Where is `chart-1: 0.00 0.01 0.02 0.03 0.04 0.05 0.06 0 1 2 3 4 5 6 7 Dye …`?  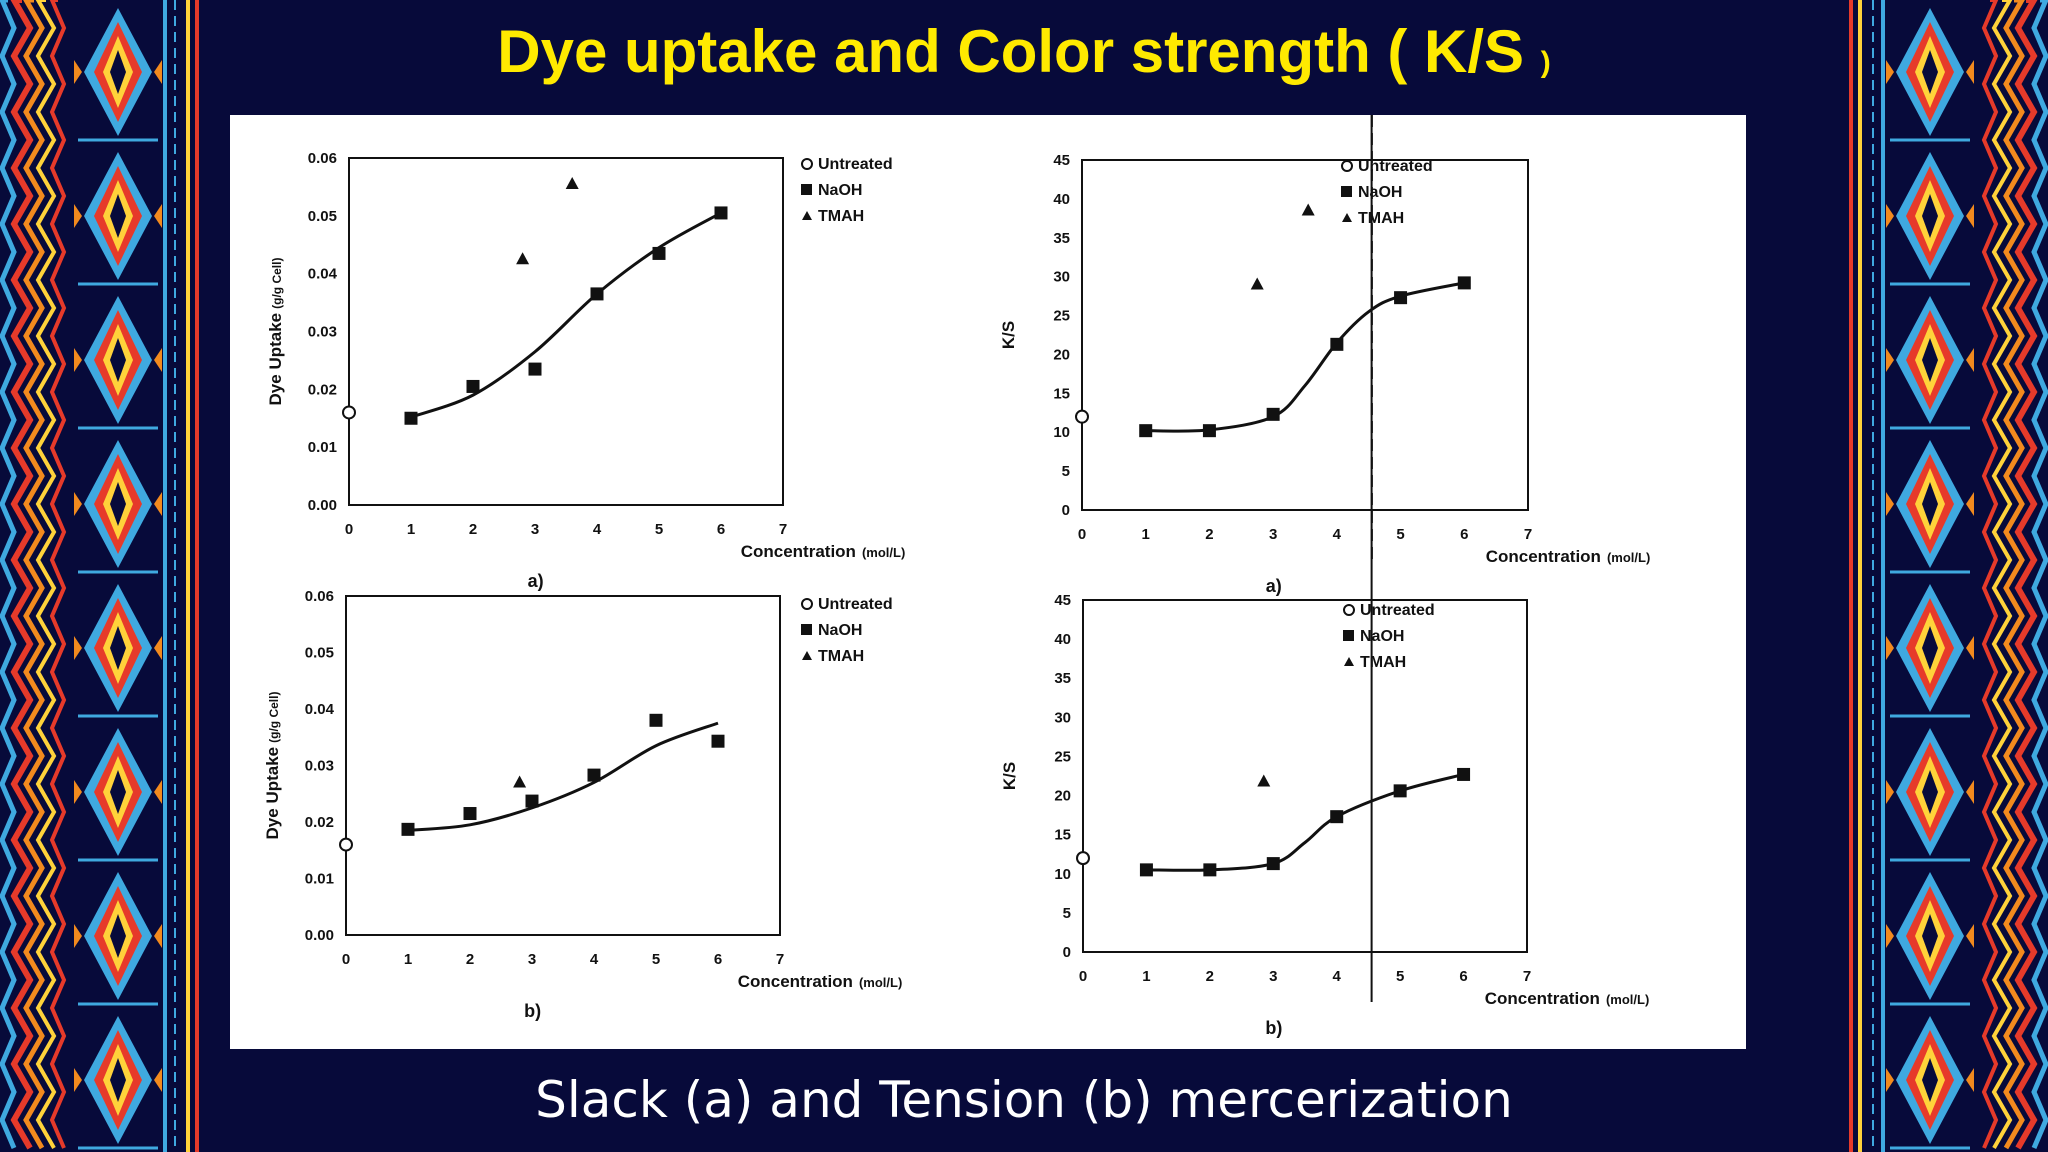
chart-1: 0.00 0.01 0.02 0.03 0.04 0.05 0.06 0 1 2 3 4 5 6 7 Dye … is located at coordinates (585, 370).